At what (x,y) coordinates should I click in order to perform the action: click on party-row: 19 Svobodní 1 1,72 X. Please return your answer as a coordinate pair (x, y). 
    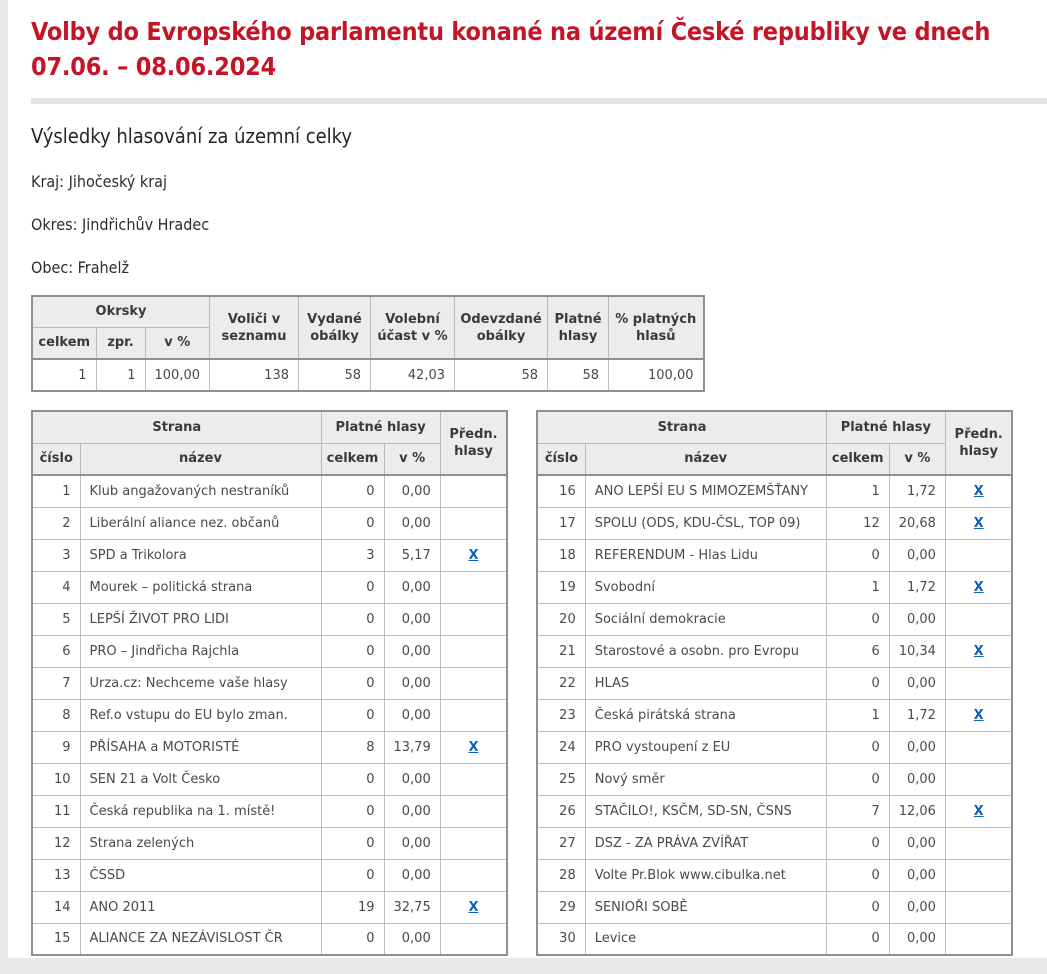
    Looking at the image, I should click on (774, 587).